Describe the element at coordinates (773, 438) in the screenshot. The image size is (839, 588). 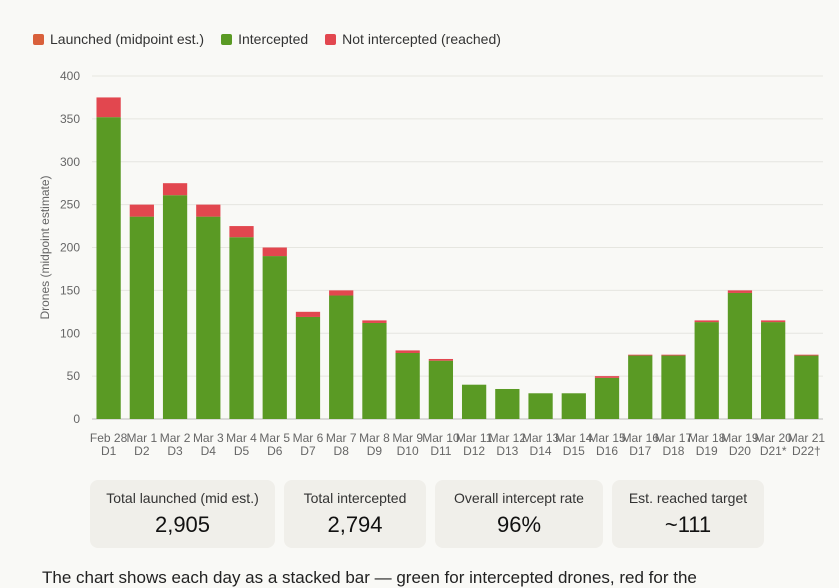
I see `x-tick-date: Mar 20` at that location.